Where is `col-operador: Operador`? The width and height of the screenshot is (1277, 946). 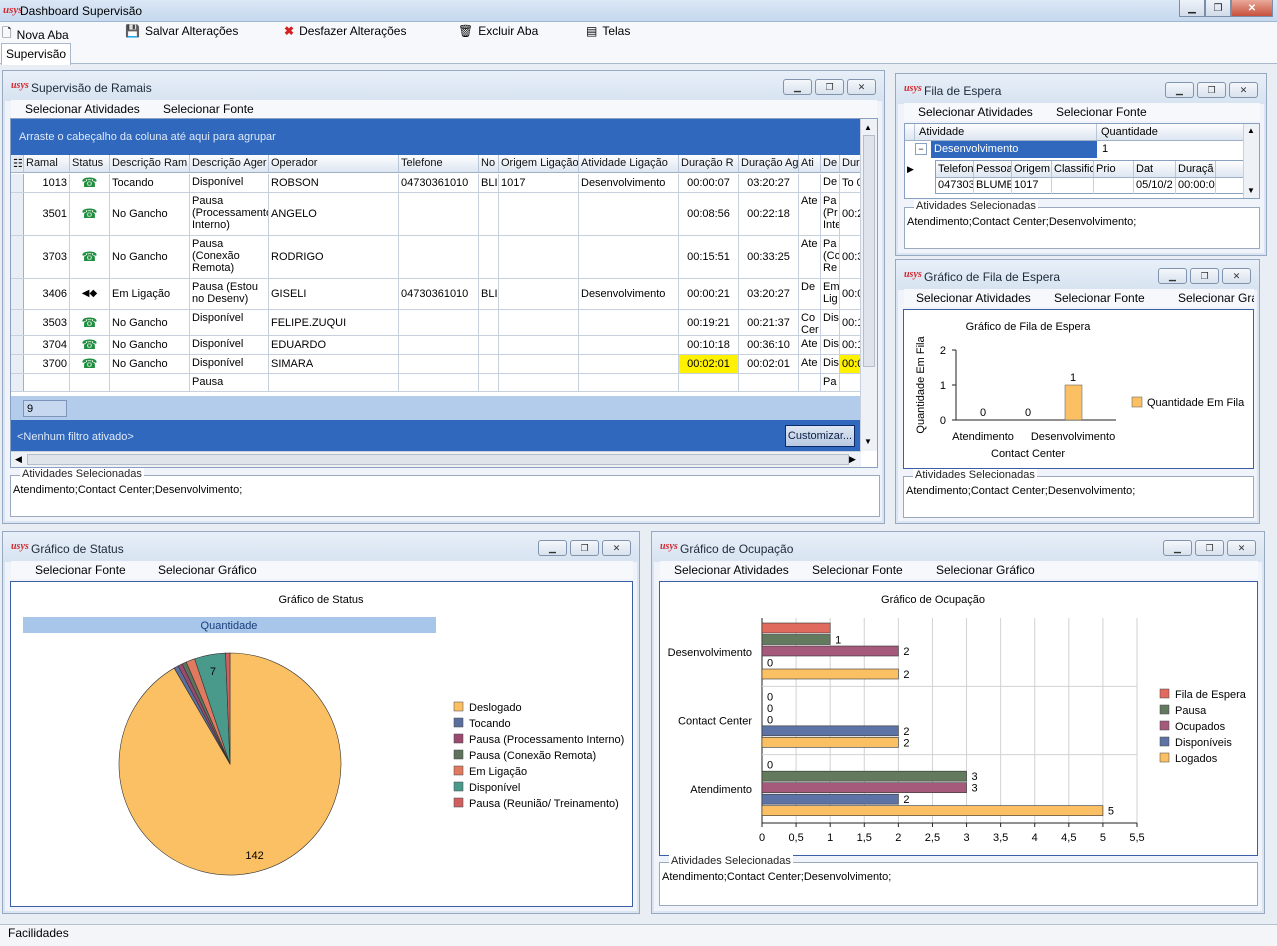 col-operador: Operador is located at coordinates (334, 163).